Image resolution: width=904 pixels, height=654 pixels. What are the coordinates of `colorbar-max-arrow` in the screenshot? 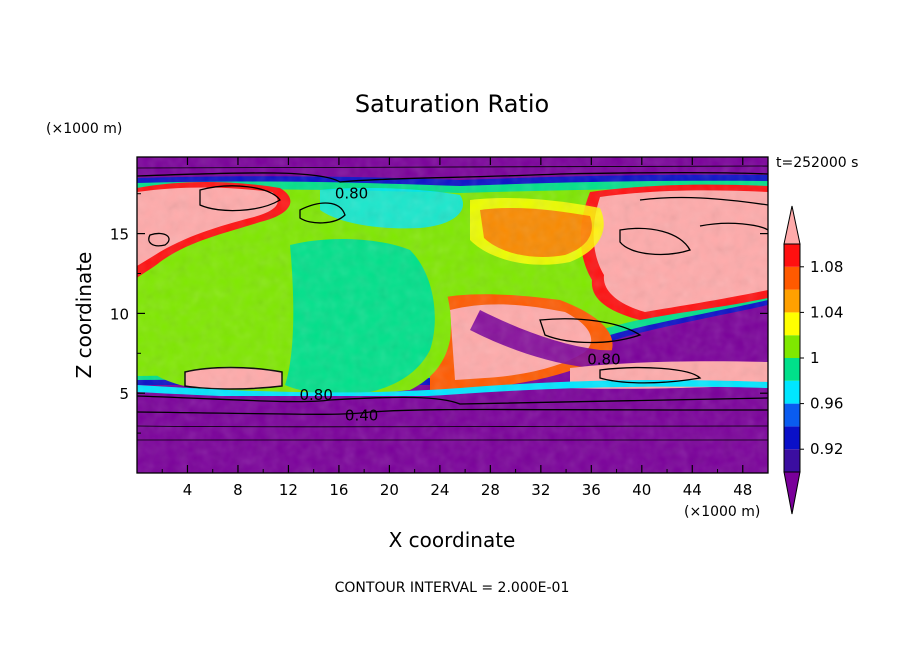 It's located at (792, 225).